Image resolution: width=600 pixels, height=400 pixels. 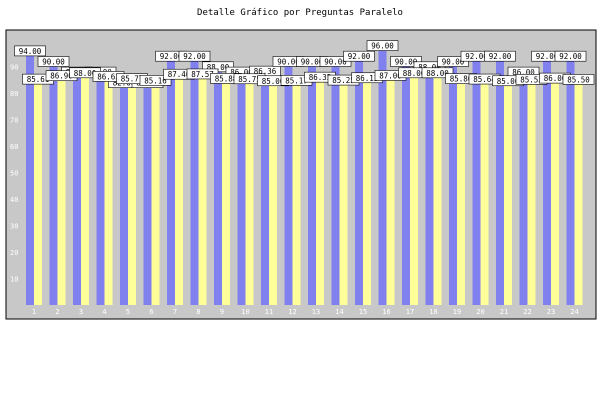 What do you see at coordinates (30, 51) in the screenshot?
I see `data-label: 94.00` at bounding box center [30, 51].